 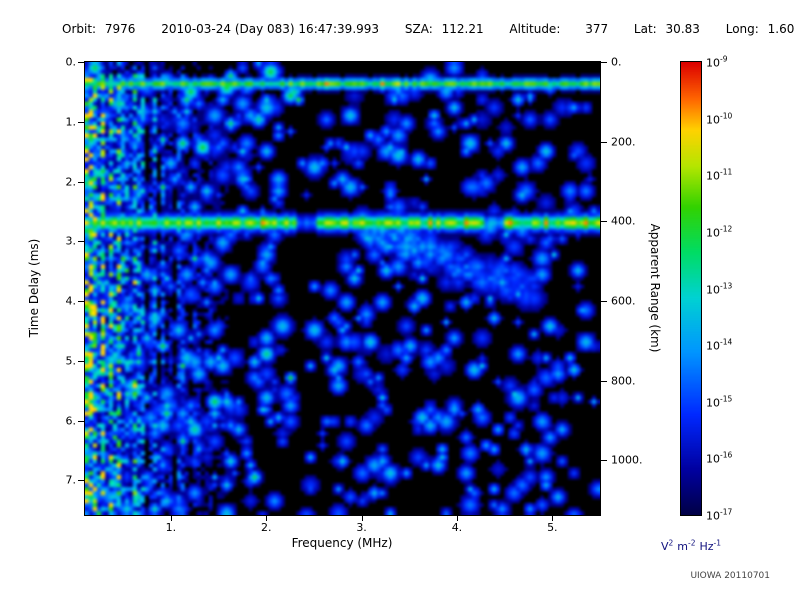 What do you see at coordinates (781, 29) in the screenshot?
I see `header-long-value: 1.60` at bounding box center [781, 29].